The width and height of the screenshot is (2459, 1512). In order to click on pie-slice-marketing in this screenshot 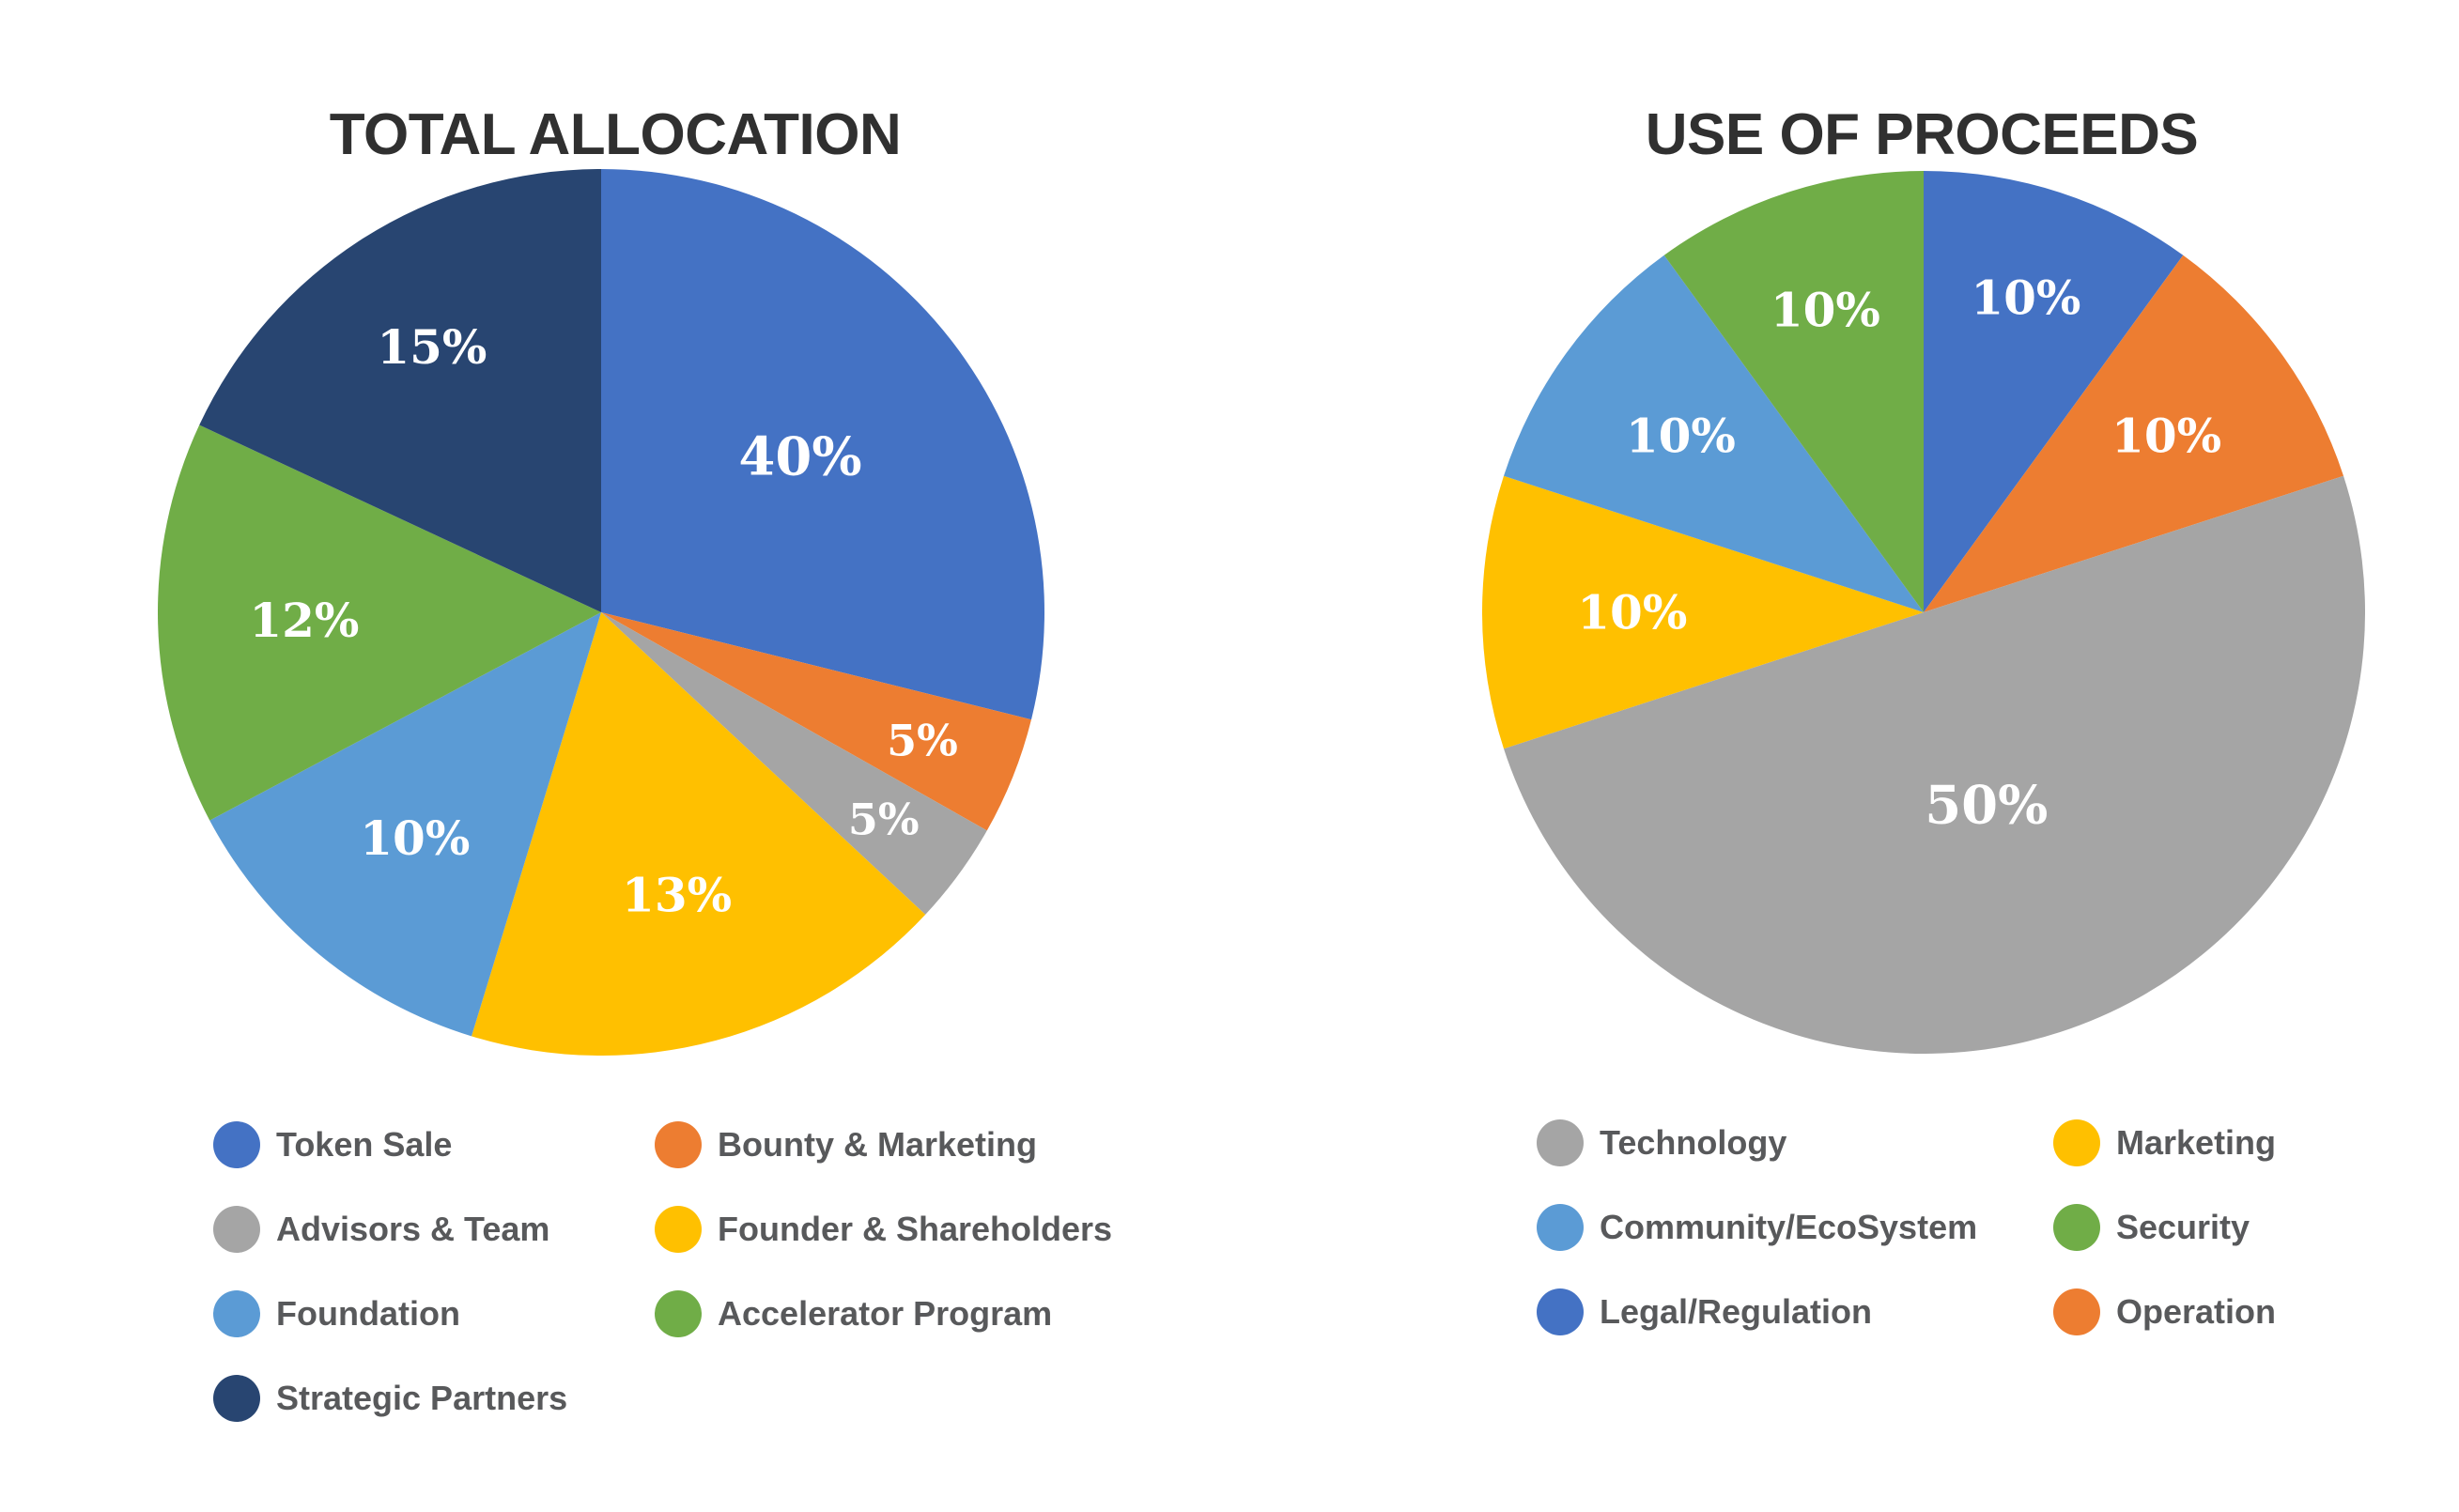, I will do `click(1703, 612)`.